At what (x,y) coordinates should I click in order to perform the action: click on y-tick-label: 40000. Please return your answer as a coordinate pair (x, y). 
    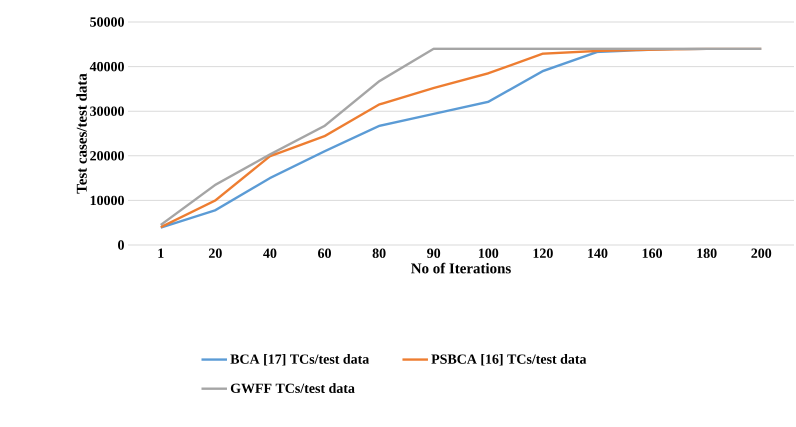
    Looking at the image, I should click on (107, 67).